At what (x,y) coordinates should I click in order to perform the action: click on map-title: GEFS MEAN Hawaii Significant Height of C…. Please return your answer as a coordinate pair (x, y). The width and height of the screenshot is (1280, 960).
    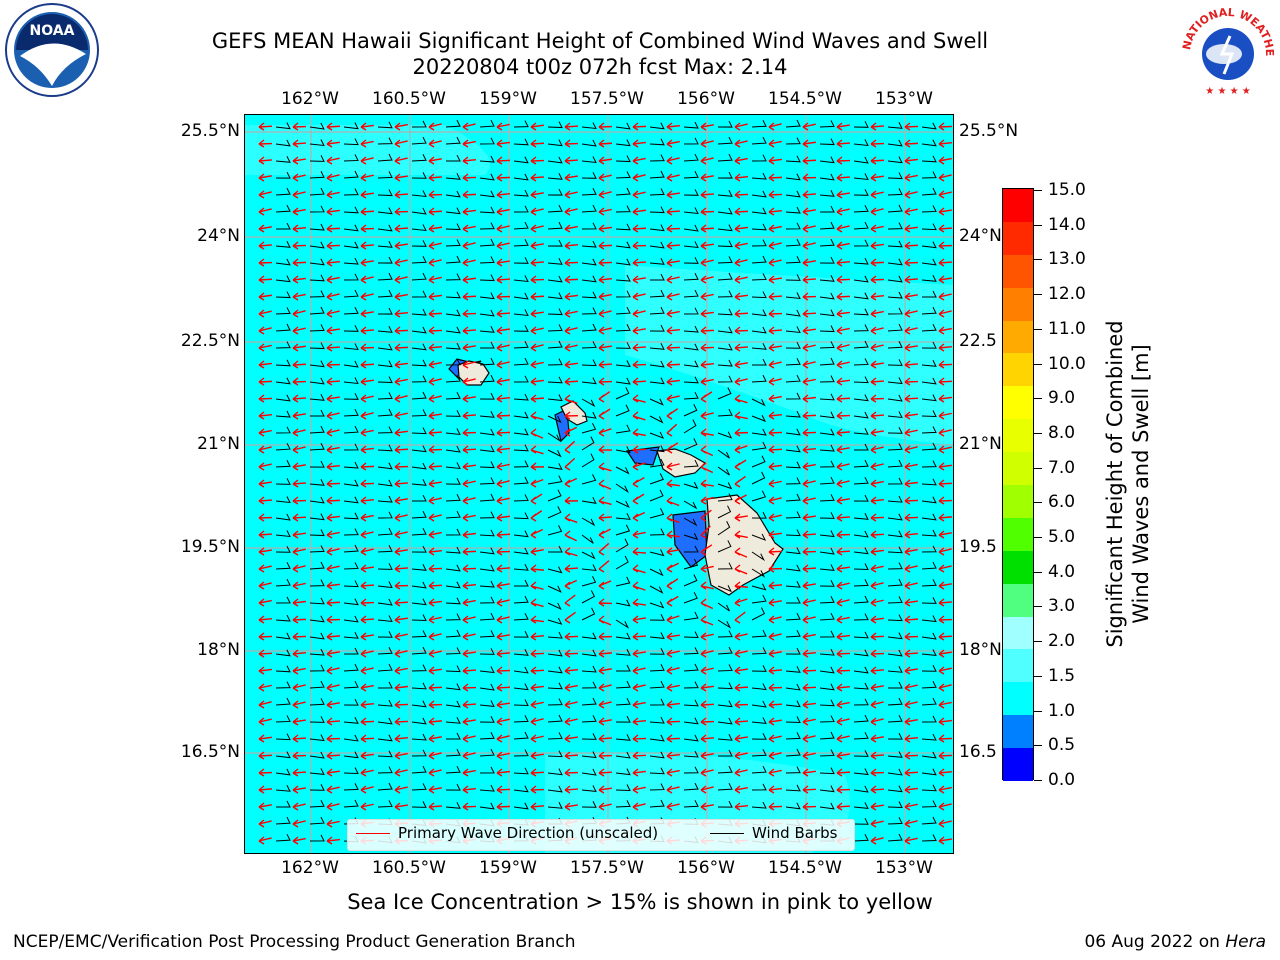
    Looking at the image, I should click on (600, 41).